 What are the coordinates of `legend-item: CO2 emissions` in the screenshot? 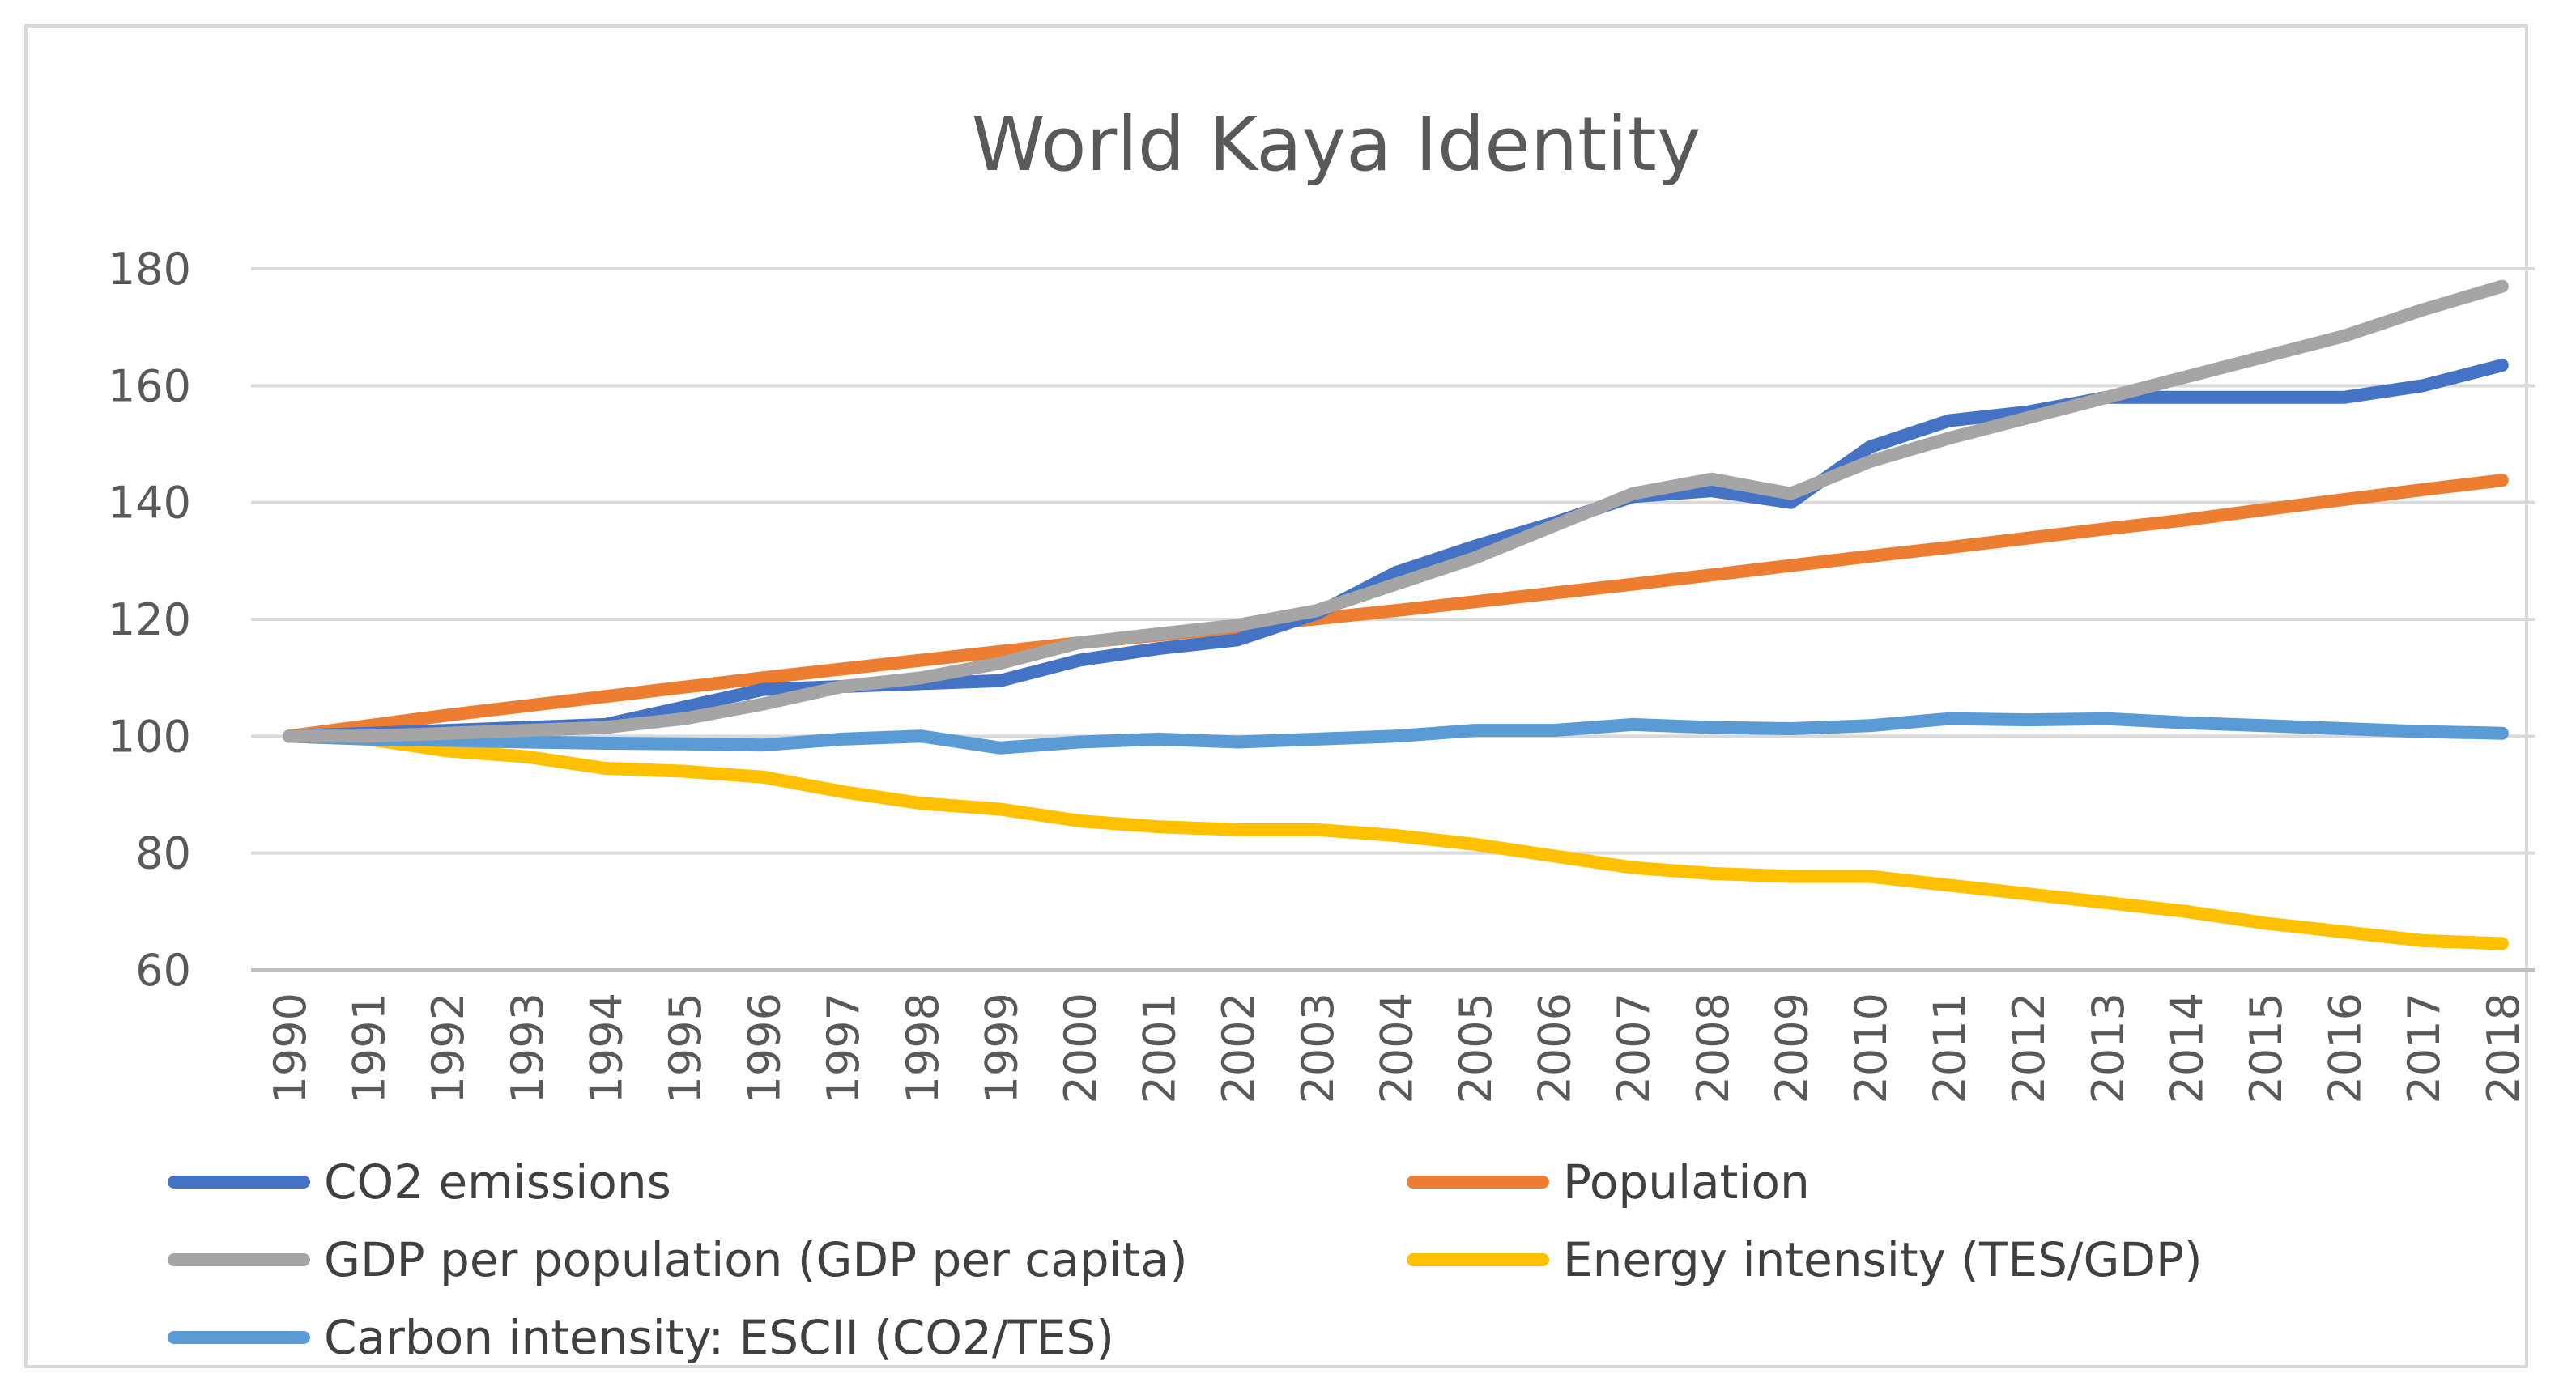 It's located at (419, 1182).